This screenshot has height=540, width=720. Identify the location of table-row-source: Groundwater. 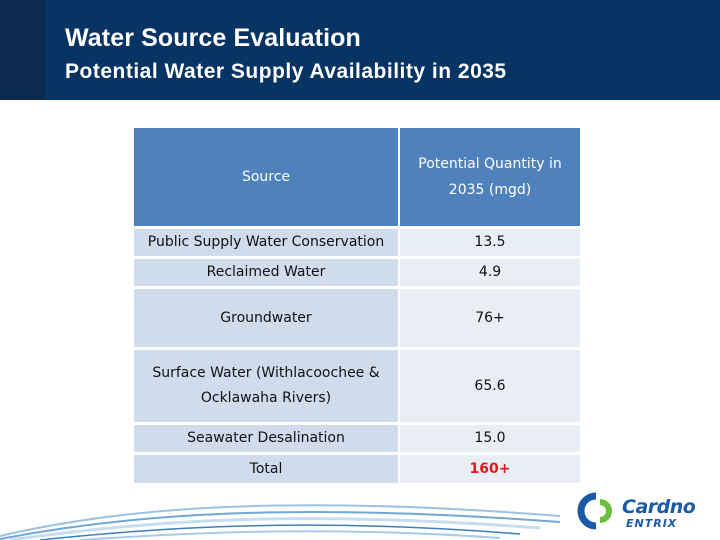
(266, 318).